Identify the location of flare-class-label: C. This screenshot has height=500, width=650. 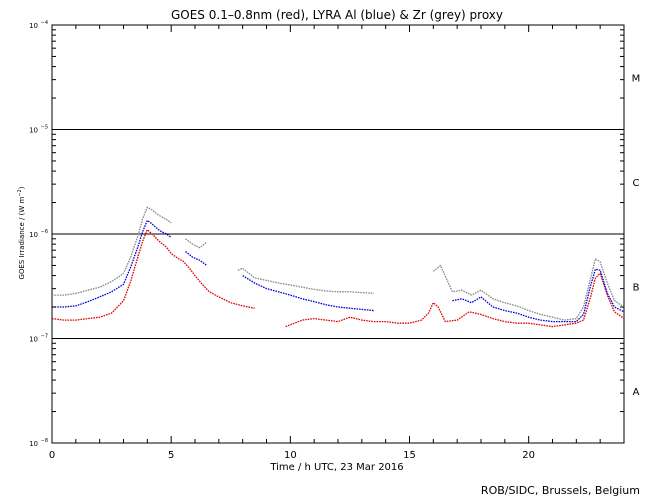
(636, 183).